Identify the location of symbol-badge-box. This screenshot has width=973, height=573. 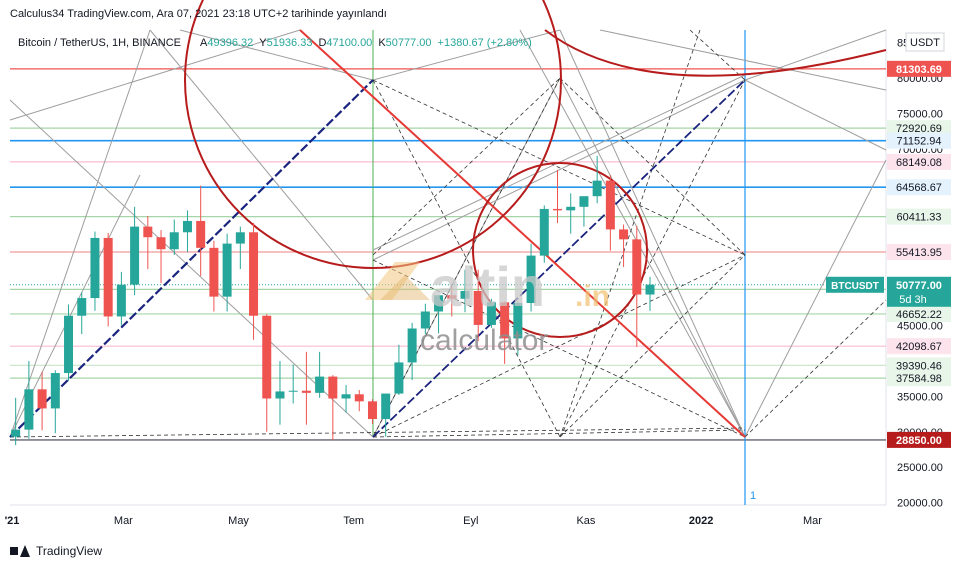
(855, 284).